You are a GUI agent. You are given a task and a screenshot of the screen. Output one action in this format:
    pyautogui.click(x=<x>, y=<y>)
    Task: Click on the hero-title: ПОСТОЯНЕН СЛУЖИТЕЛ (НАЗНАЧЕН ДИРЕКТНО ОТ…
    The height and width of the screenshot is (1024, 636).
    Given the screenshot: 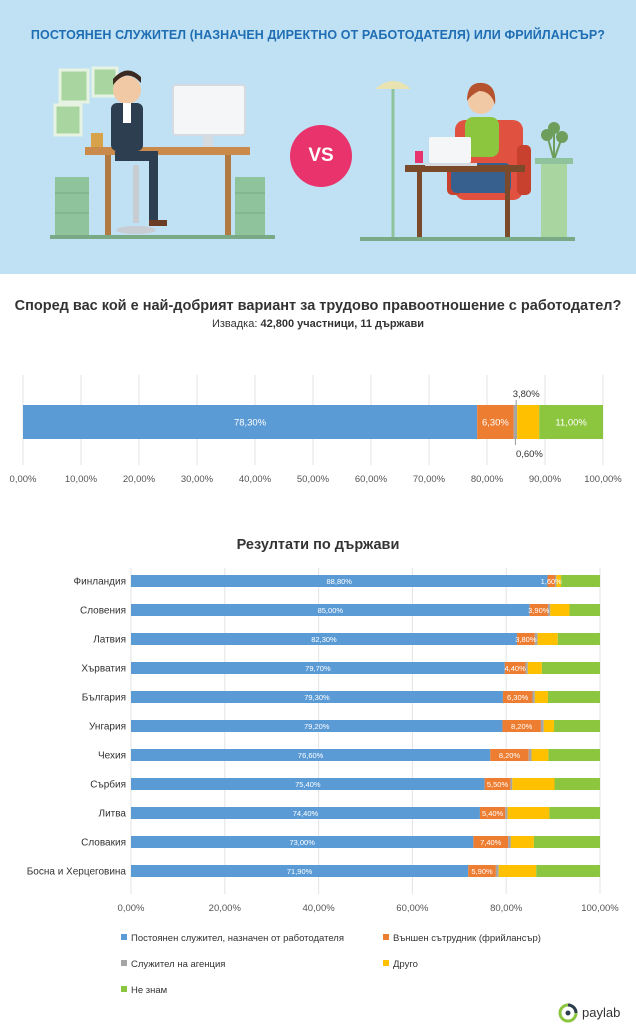 What is the action you would take?
    pyautogui.click(x=318, y=35)
    